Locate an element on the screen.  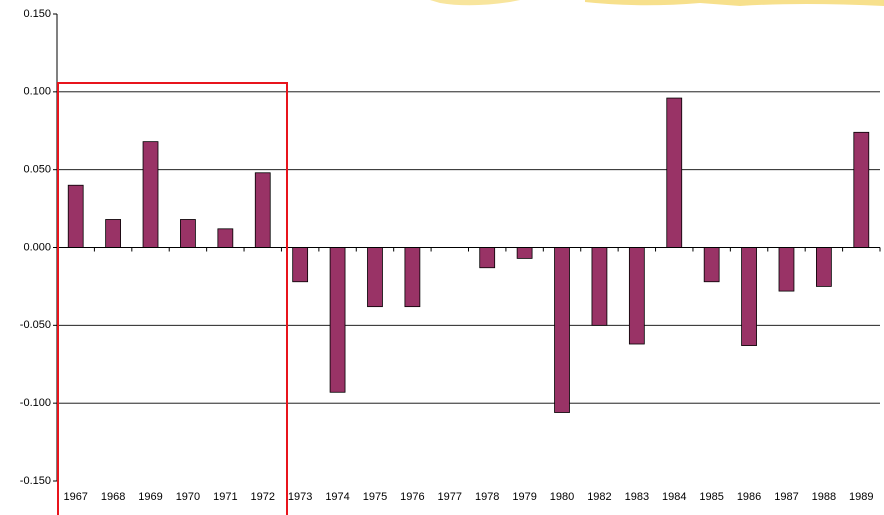
x-tick-label: 1980 is located at coordinates (562, 497).